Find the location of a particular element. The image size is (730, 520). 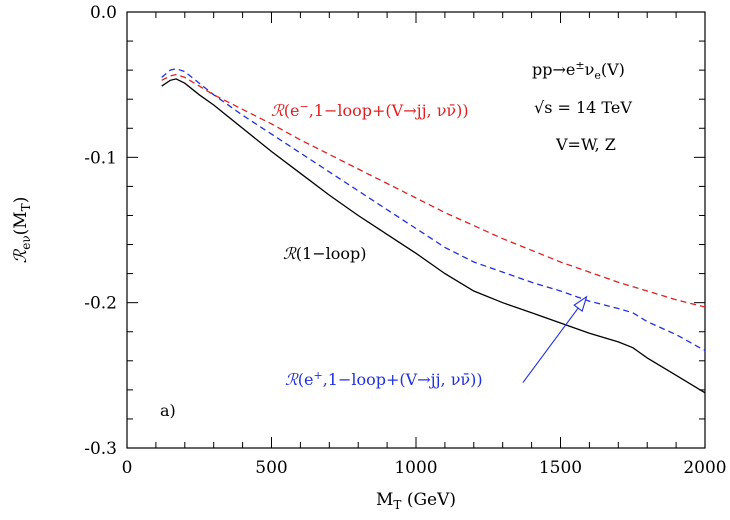

y-tick-label: -0.2 is located at coordinates (100, 304).